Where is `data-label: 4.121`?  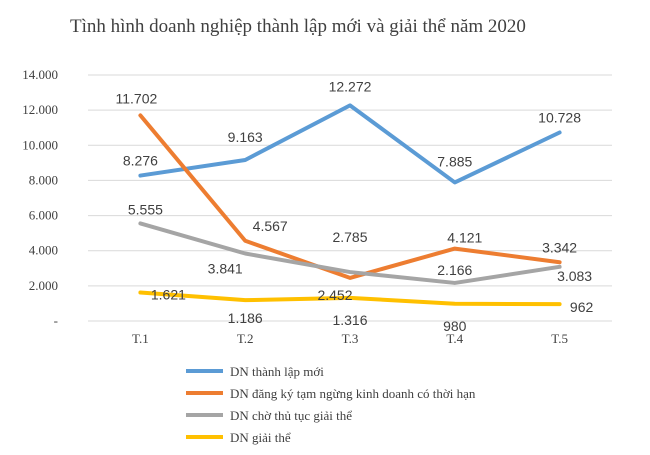
data-label: 4.121 is located at coordinates (464, 238).